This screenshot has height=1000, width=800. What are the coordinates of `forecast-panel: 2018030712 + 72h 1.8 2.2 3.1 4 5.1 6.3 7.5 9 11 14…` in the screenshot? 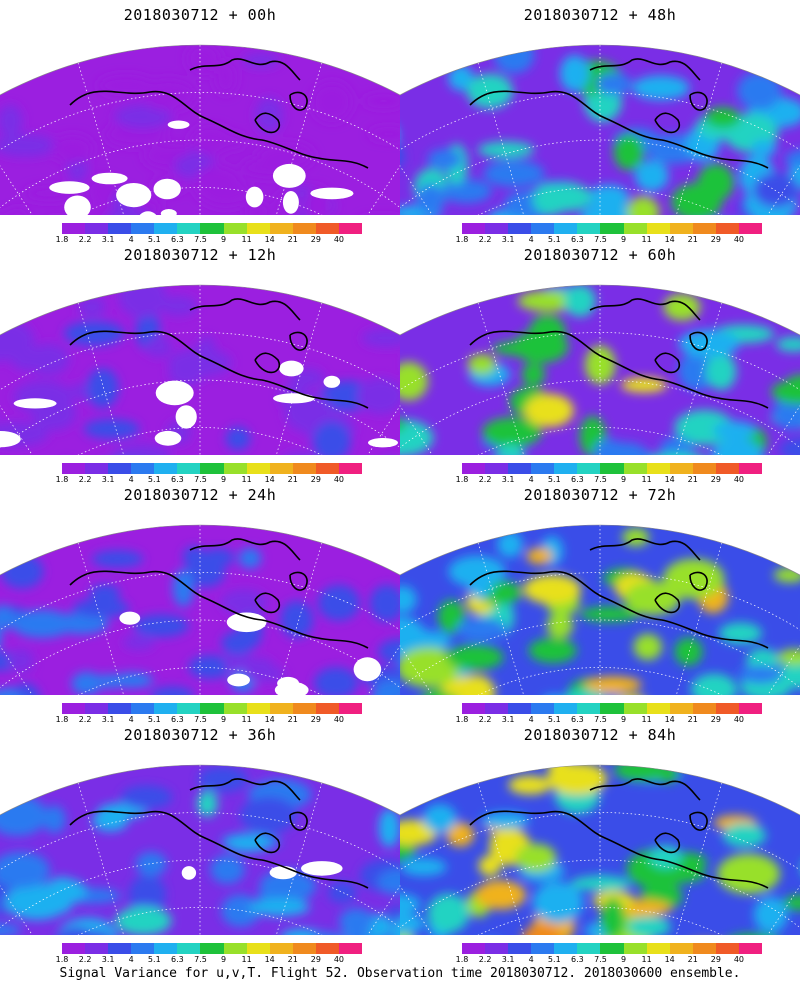 It's located at (600, 602).